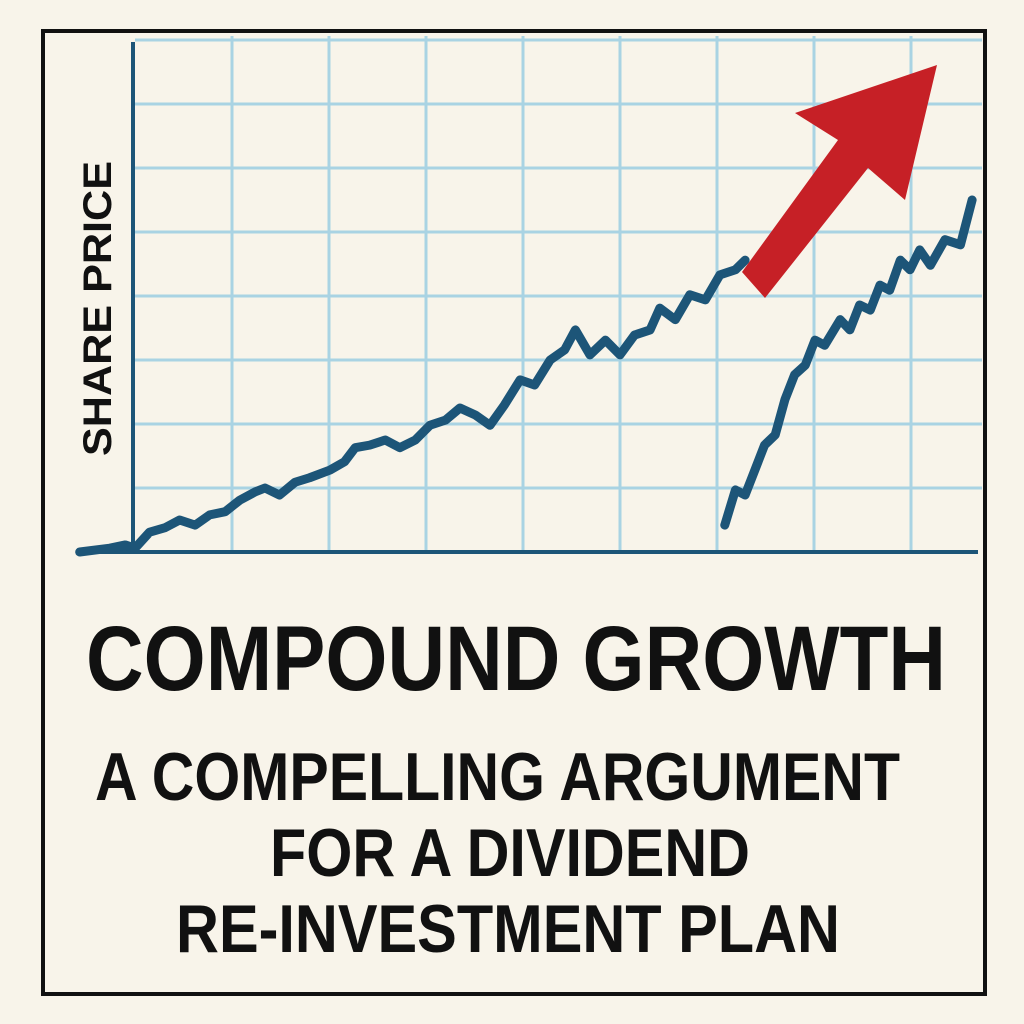  I want to click on subtitle-line-2: FOR A DIVIDEND, so click(510, 853).